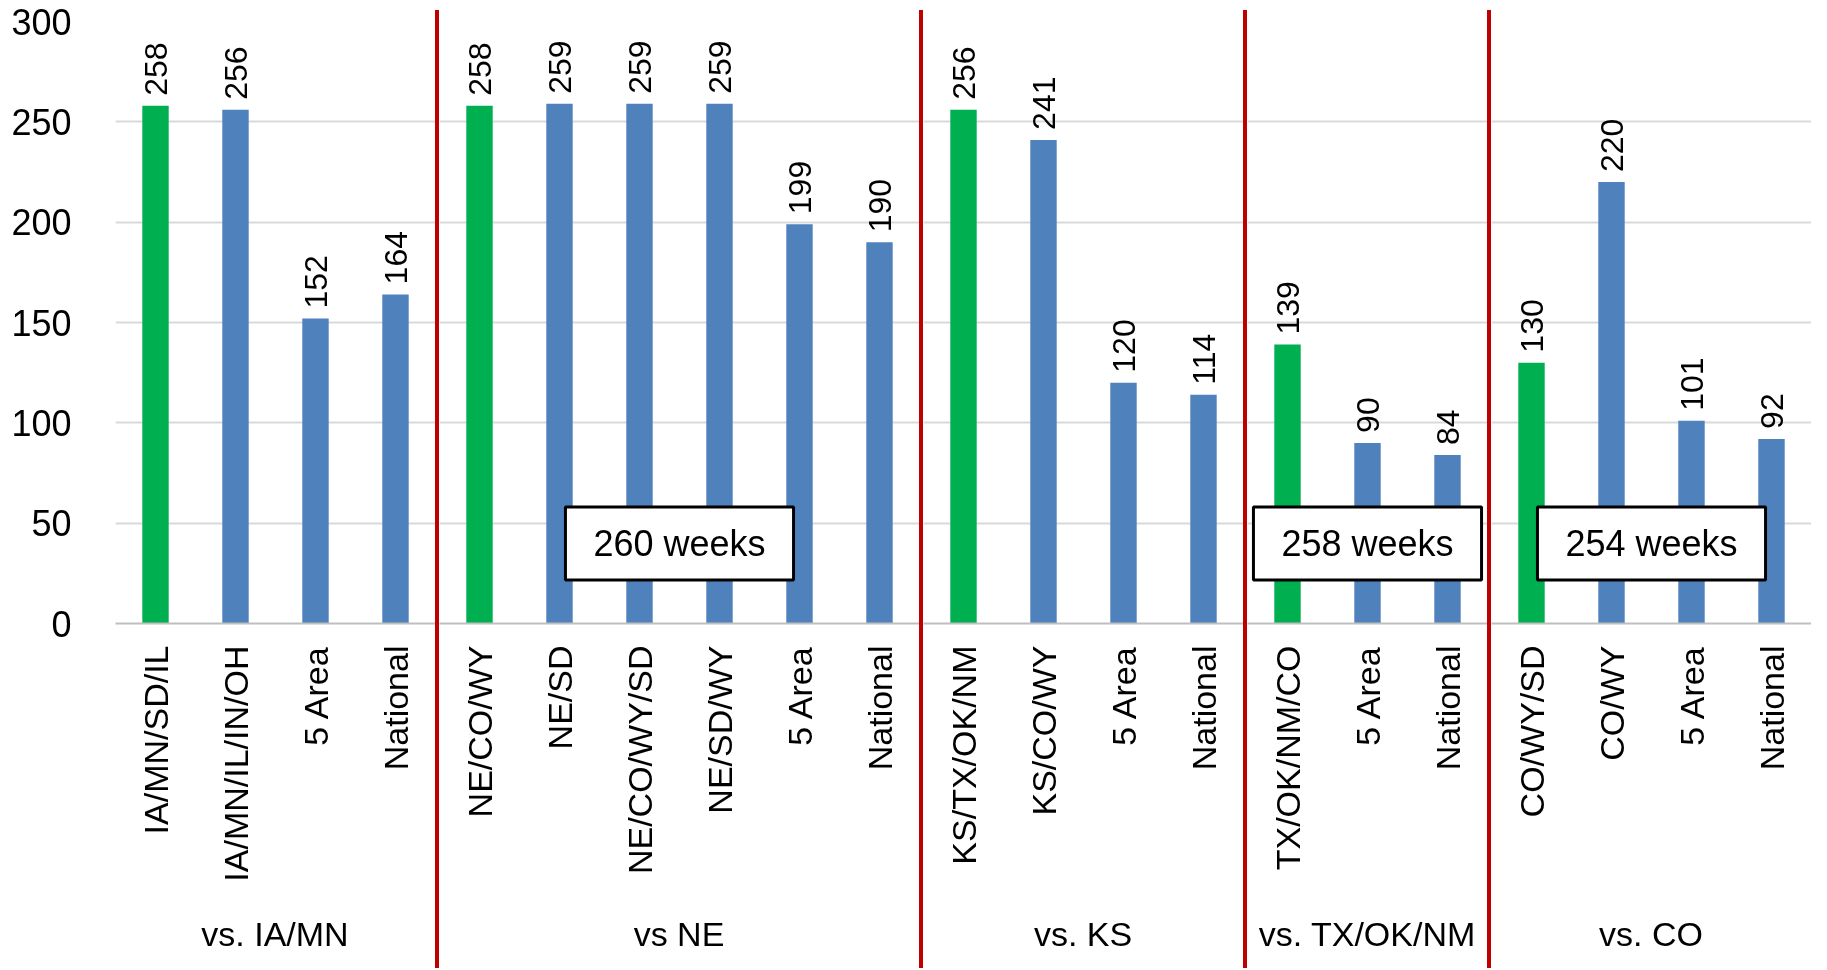 This screenshot has width=1827, height=970. Describe the element at coordinates (1447, 427) in the screenshot. I see `data-label: 84` at that location.